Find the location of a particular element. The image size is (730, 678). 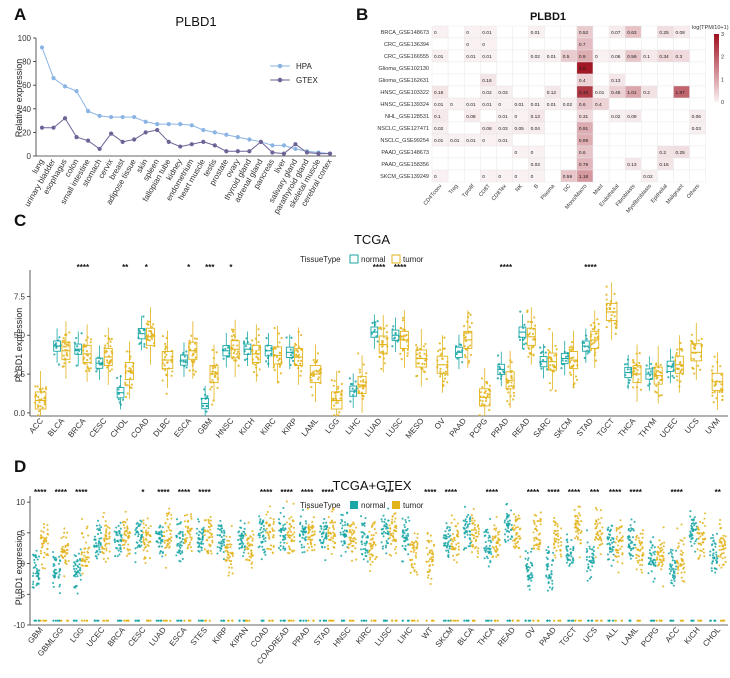

panel-d-x-tick-label: STAD is located at coordinates (322, 636).